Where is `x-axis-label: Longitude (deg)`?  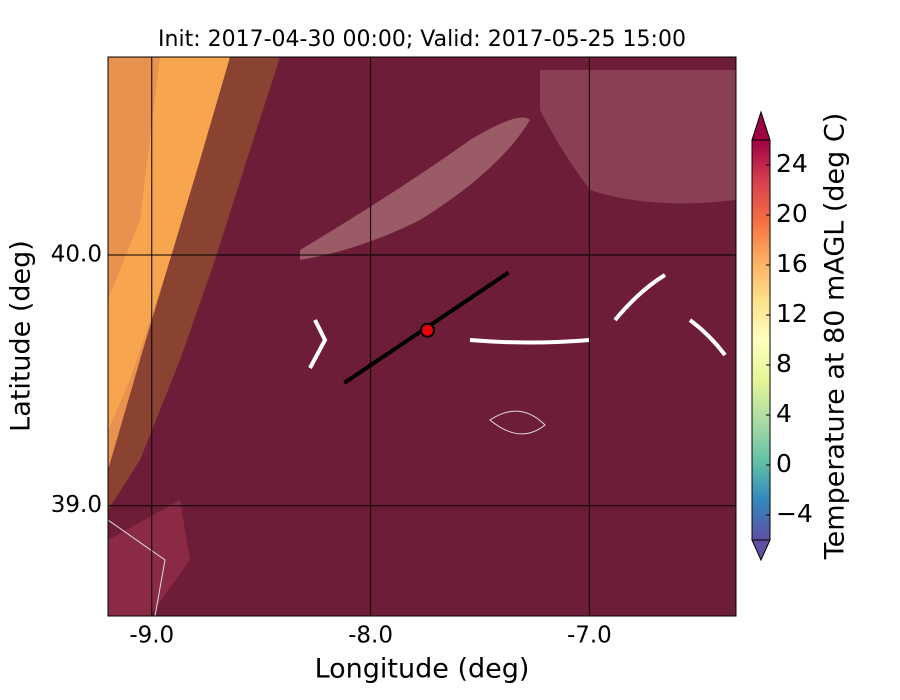 x-axis-label: Longitude (deg) is located at coordinates (422, 669).